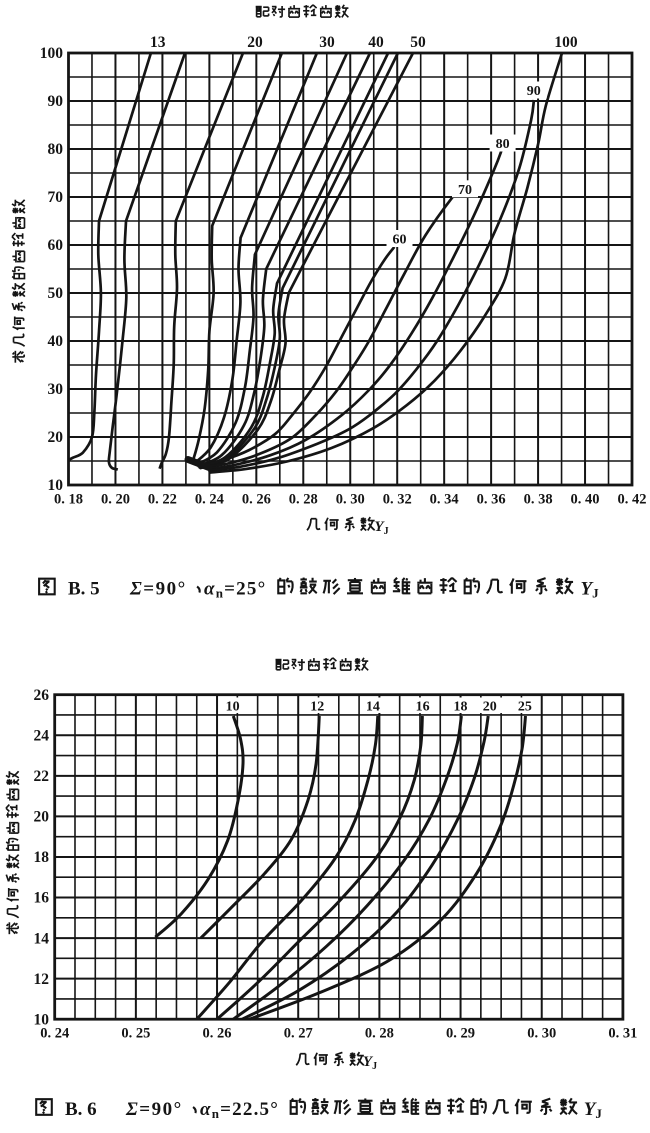 The width and height of the screenshot is (650, 1133). I want to click on svg-text: 0. 25, so click(135, 1034).